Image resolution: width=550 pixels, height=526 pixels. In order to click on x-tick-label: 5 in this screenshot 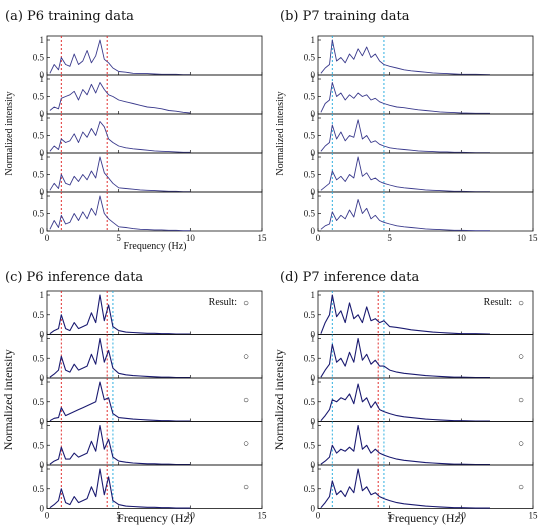, I will do `click(118, 516)`.